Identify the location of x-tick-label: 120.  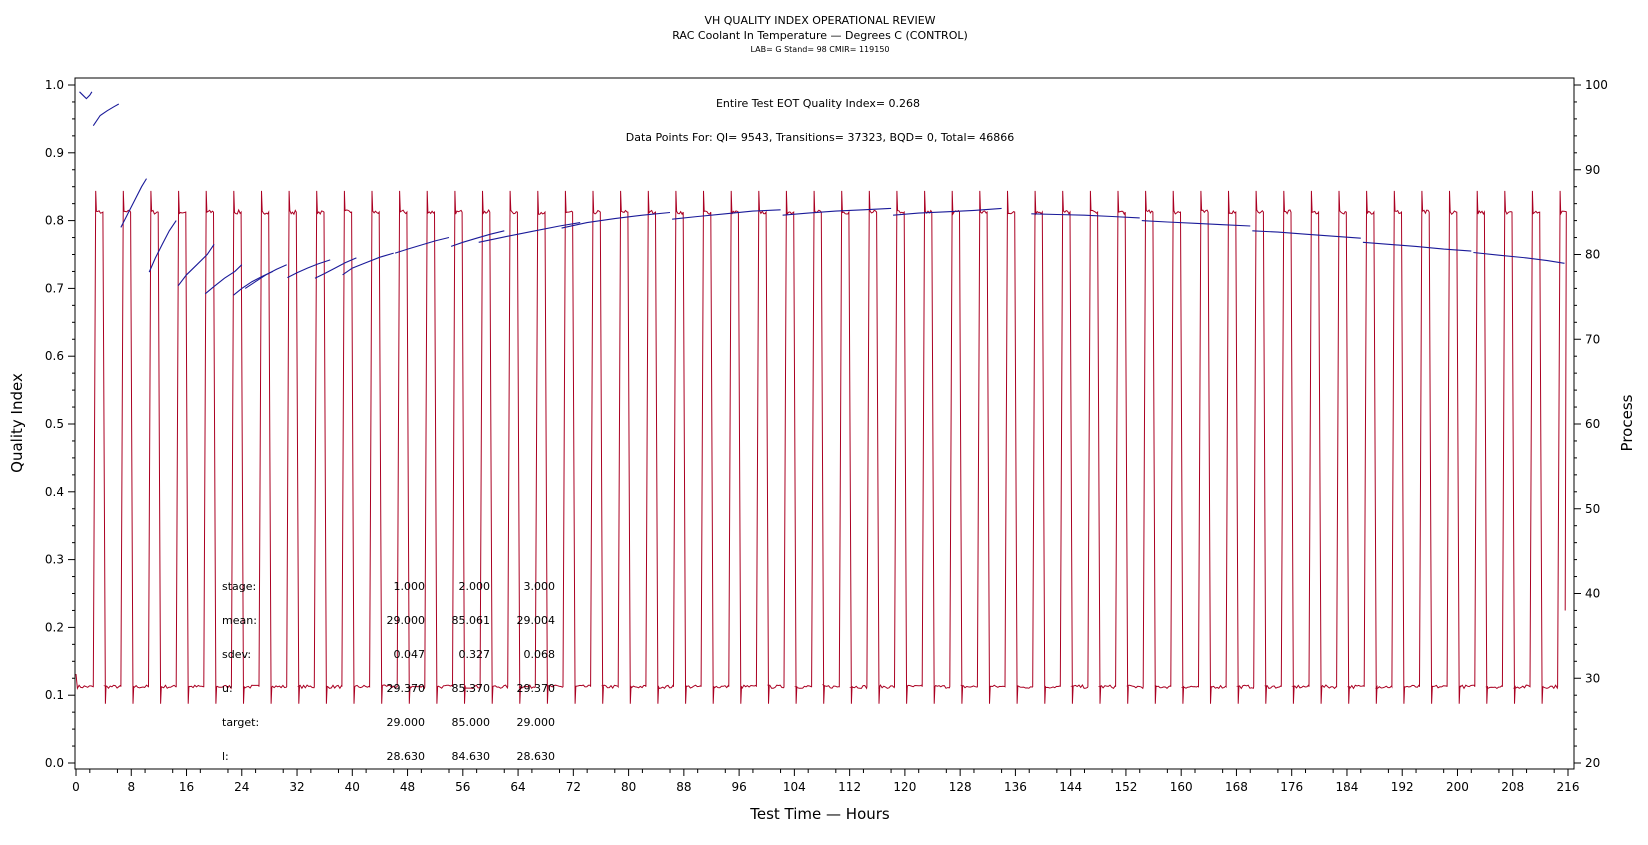
(904, 787).